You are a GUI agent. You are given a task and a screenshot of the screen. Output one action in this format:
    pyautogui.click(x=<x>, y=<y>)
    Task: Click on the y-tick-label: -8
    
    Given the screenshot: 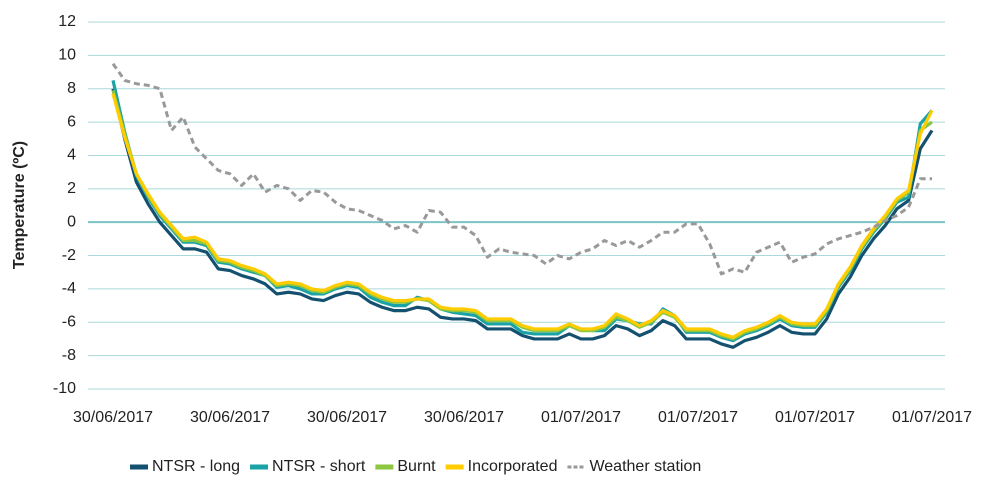 What is the action you would take?
    pyautogui.click(x=69, y=355)
    